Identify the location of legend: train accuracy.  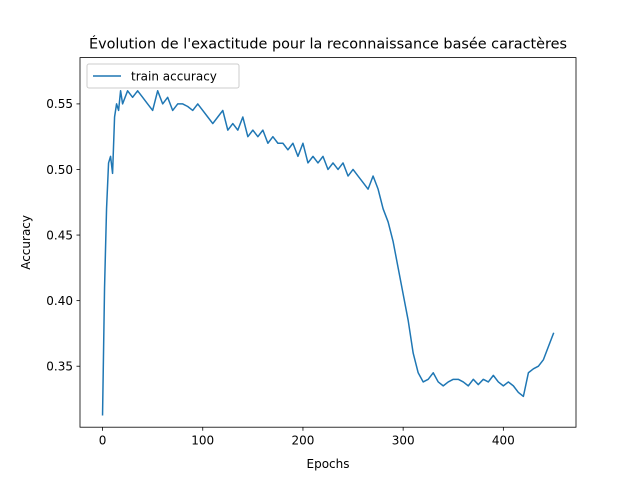
(163, 76).